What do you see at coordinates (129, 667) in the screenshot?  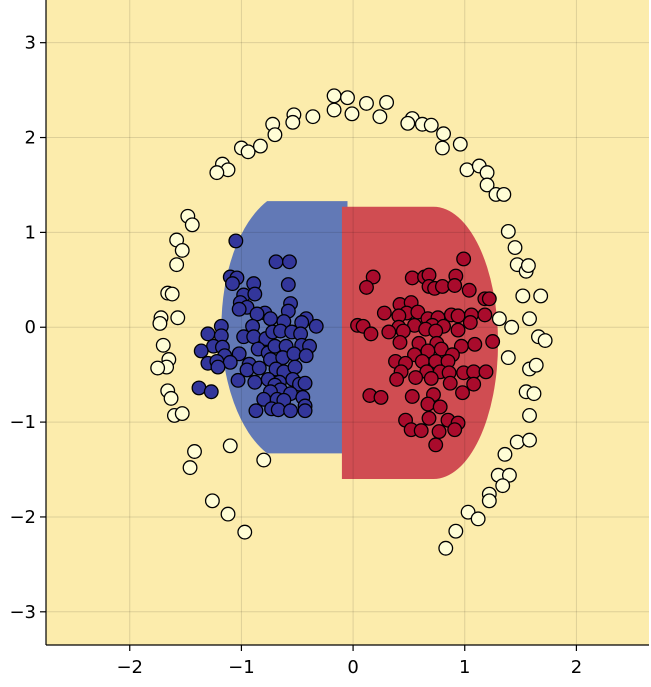 I see `x-tick-label: −2` at bounding box center [129, 667].